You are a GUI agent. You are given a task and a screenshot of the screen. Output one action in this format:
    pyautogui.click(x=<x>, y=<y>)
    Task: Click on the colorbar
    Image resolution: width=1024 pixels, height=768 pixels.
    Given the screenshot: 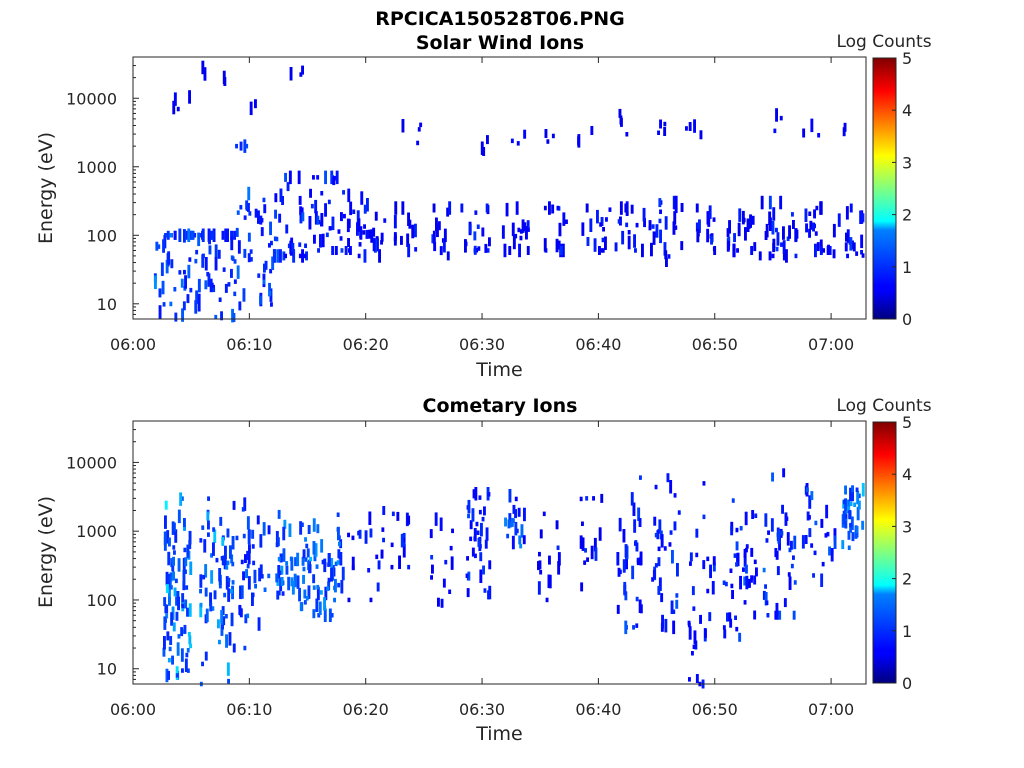 What is the action you would take?
    pyautogui.click(x=884, y=188)
    